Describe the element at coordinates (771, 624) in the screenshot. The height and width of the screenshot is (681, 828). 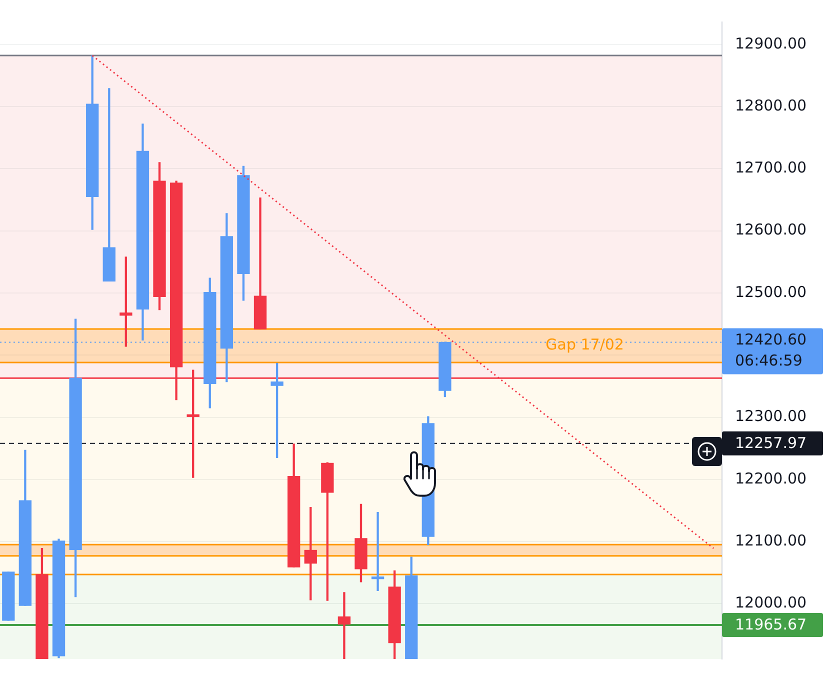
I see `ref-line-label: 11965.67` at that location.